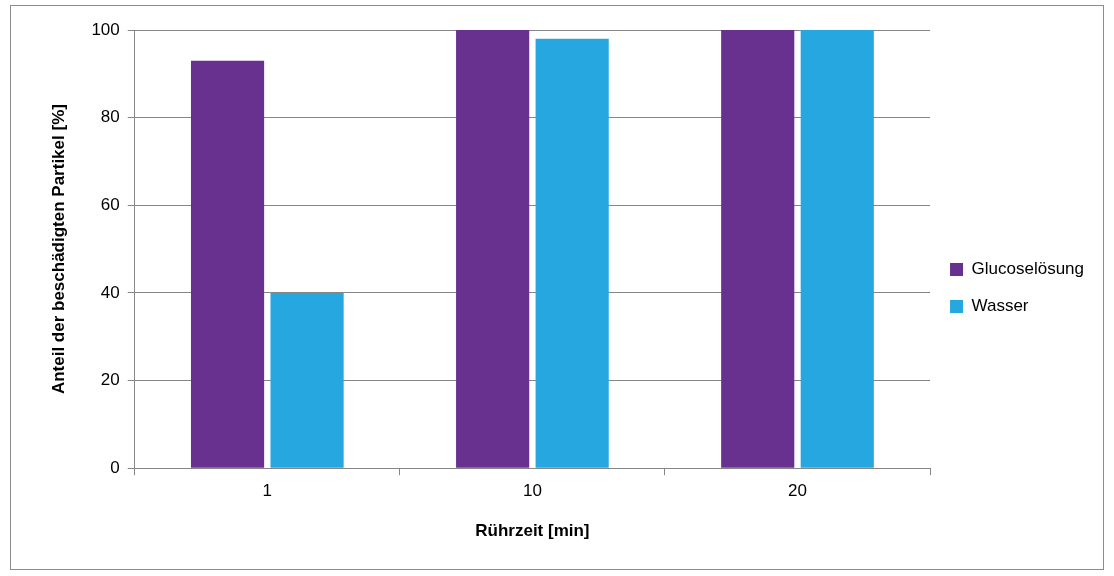 The image size is (1114, 576). I want to click on legend-label: Wasser, so click(1000, 306).